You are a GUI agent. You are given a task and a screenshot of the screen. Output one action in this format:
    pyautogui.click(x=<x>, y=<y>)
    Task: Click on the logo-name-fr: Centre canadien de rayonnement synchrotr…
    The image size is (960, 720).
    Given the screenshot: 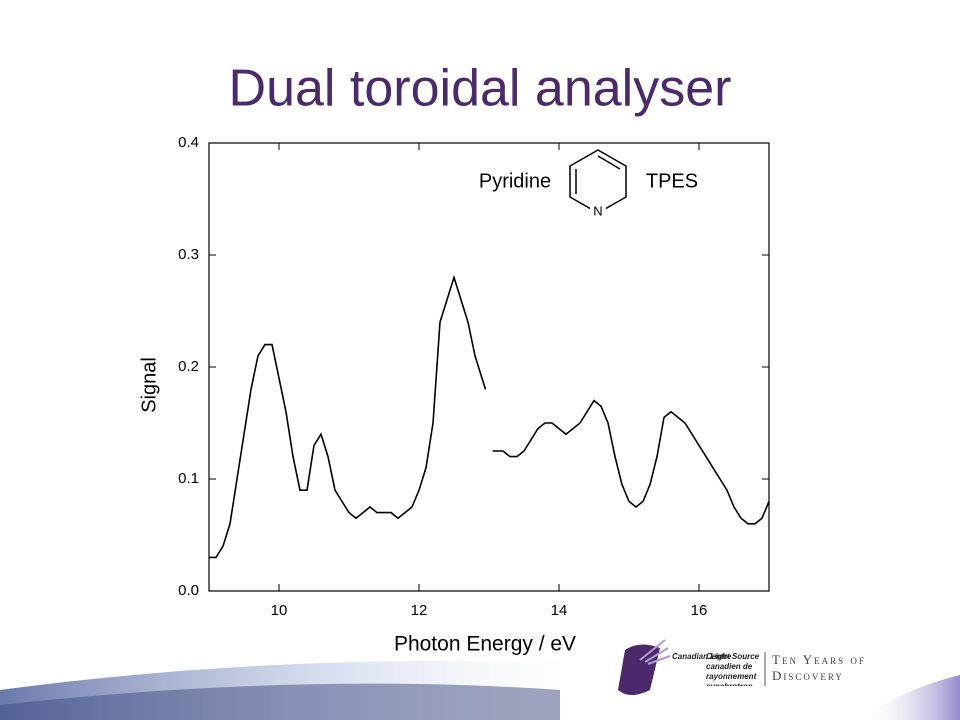 What is the action you would take?
    pyautogui.click(x=731, y=669)
    